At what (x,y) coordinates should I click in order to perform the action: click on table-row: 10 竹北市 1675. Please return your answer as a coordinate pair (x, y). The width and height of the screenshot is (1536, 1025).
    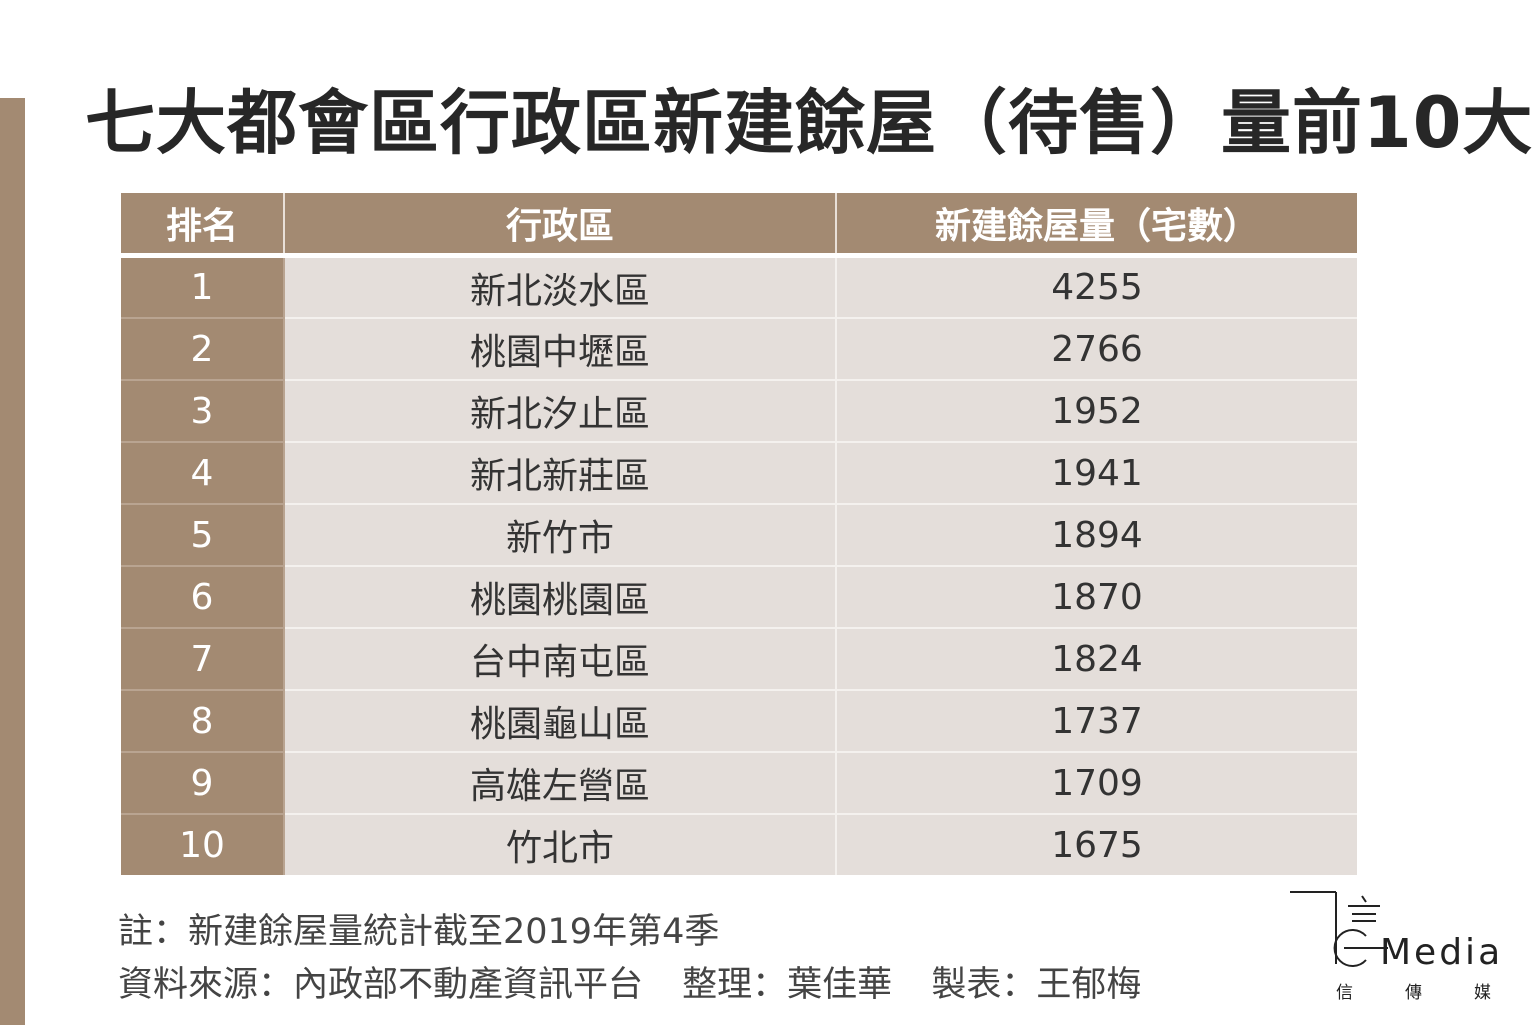
    Looking at the image, I should click on (739, 844).